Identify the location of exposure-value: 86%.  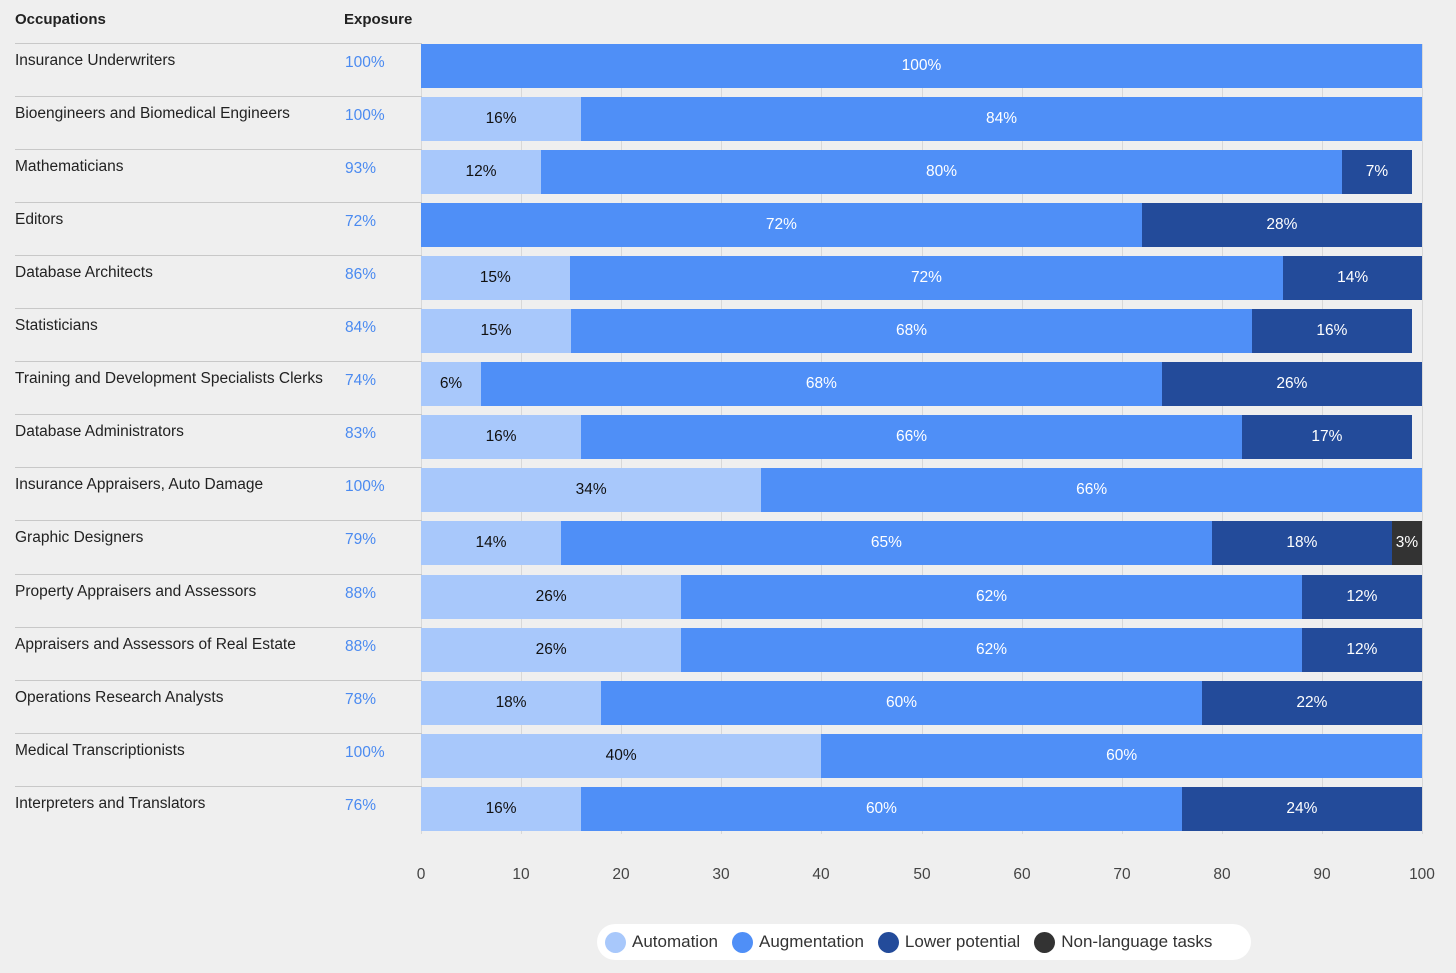
(361, 274).